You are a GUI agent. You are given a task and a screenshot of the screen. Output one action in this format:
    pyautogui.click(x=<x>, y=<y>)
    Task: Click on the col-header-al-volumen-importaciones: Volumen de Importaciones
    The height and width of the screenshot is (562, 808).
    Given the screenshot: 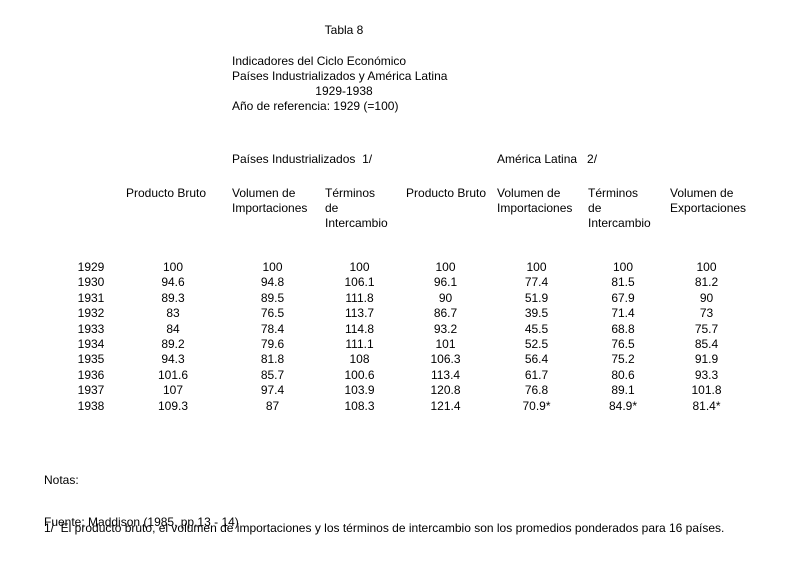 What is the action you would take?
    pyautogui.click(x=535, y=200)
    